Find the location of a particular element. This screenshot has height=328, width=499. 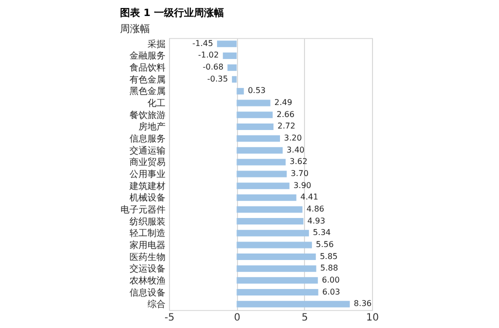

data-label: -0.35 is located at coordinates (217, 79).